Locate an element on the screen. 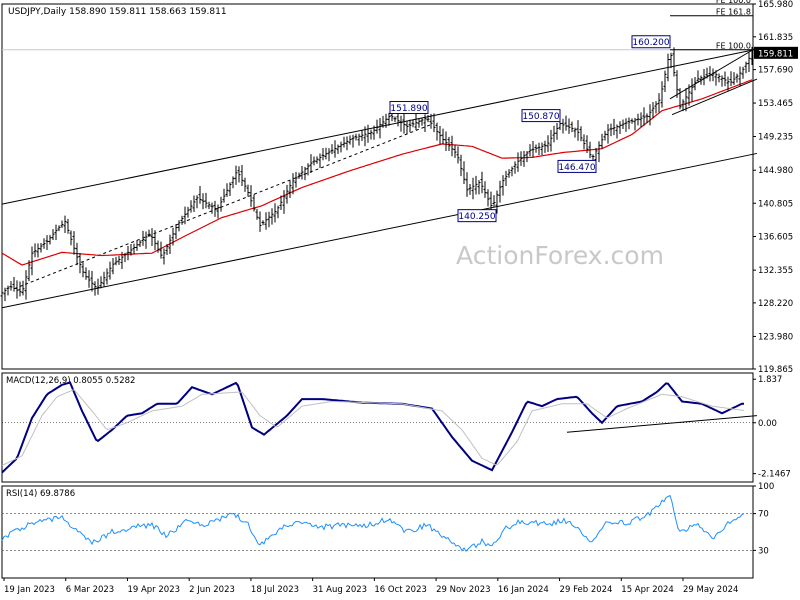 This screenshot has height=600, width=800. price-annotation-box is located at coordinates (651, 42).